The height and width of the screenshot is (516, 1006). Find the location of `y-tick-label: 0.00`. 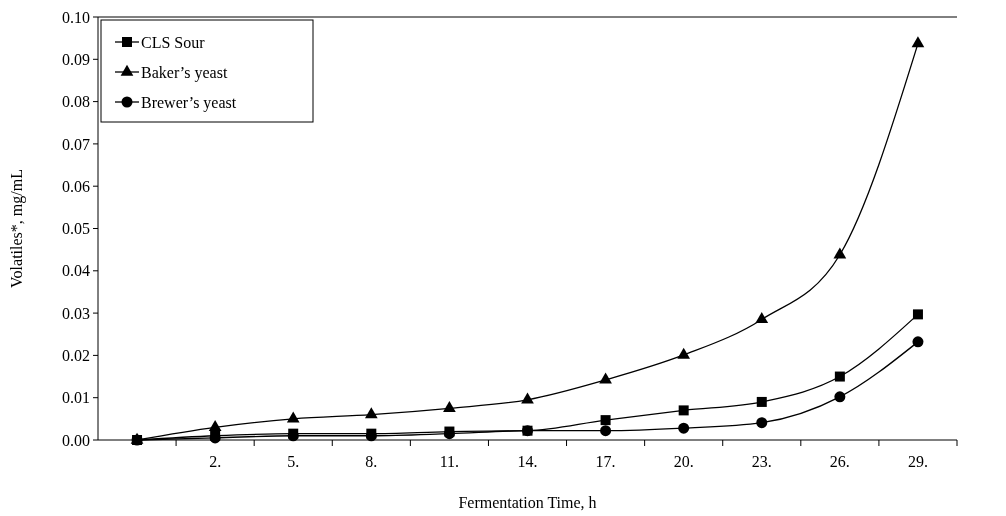

y-tick-label: 0.00 is located at coordinates (76, 440).